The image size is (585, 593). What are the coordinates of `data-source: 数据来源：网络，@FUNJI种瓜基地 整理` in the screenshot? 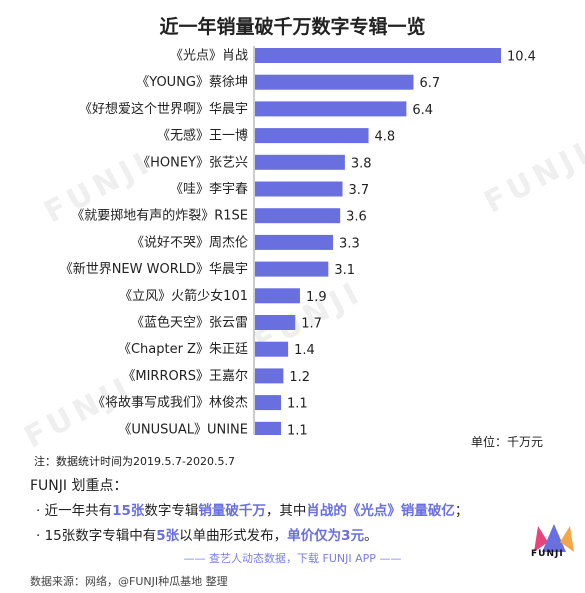 It's located at (129, 581).